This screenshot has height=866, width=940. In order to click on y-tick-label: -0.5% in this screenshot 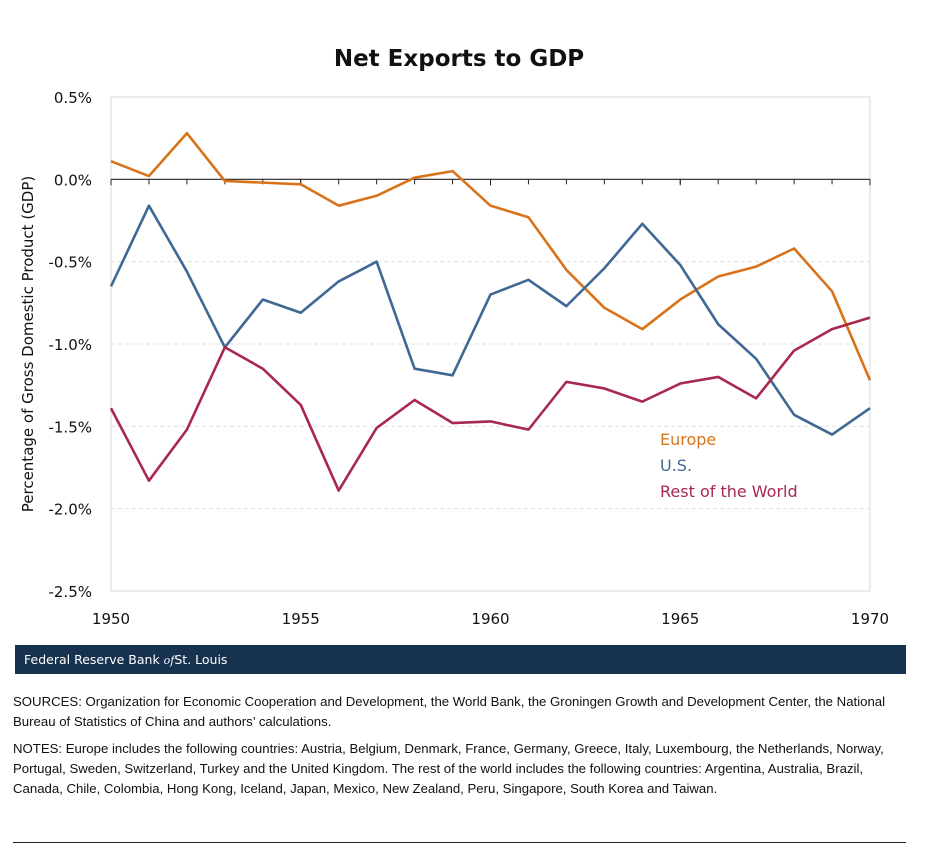, I will do `click(70, 263)`.